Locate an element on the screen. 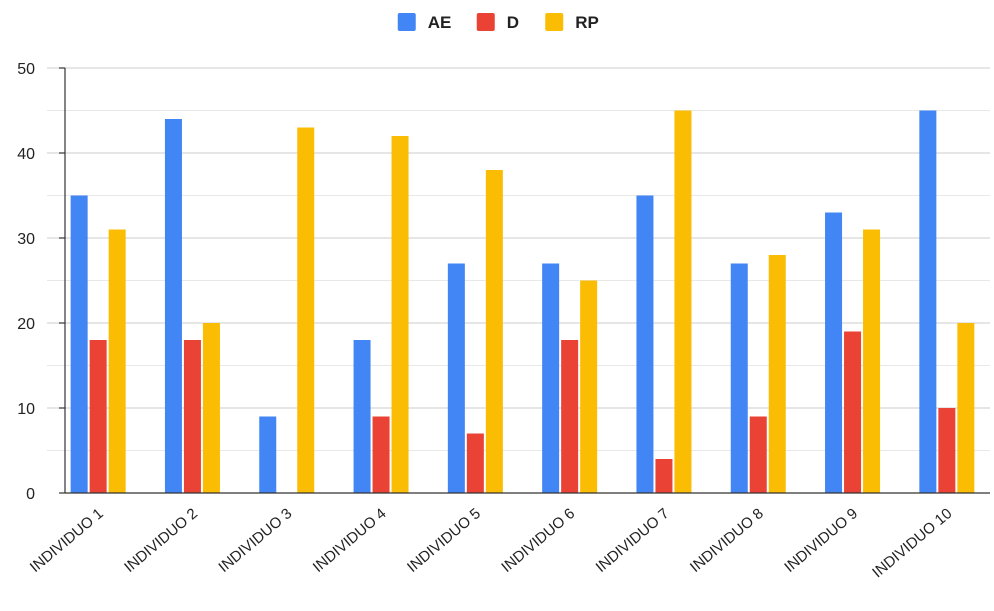  x-tick-label: INDIVIDUO 7 is located at coordinates (633, 540).